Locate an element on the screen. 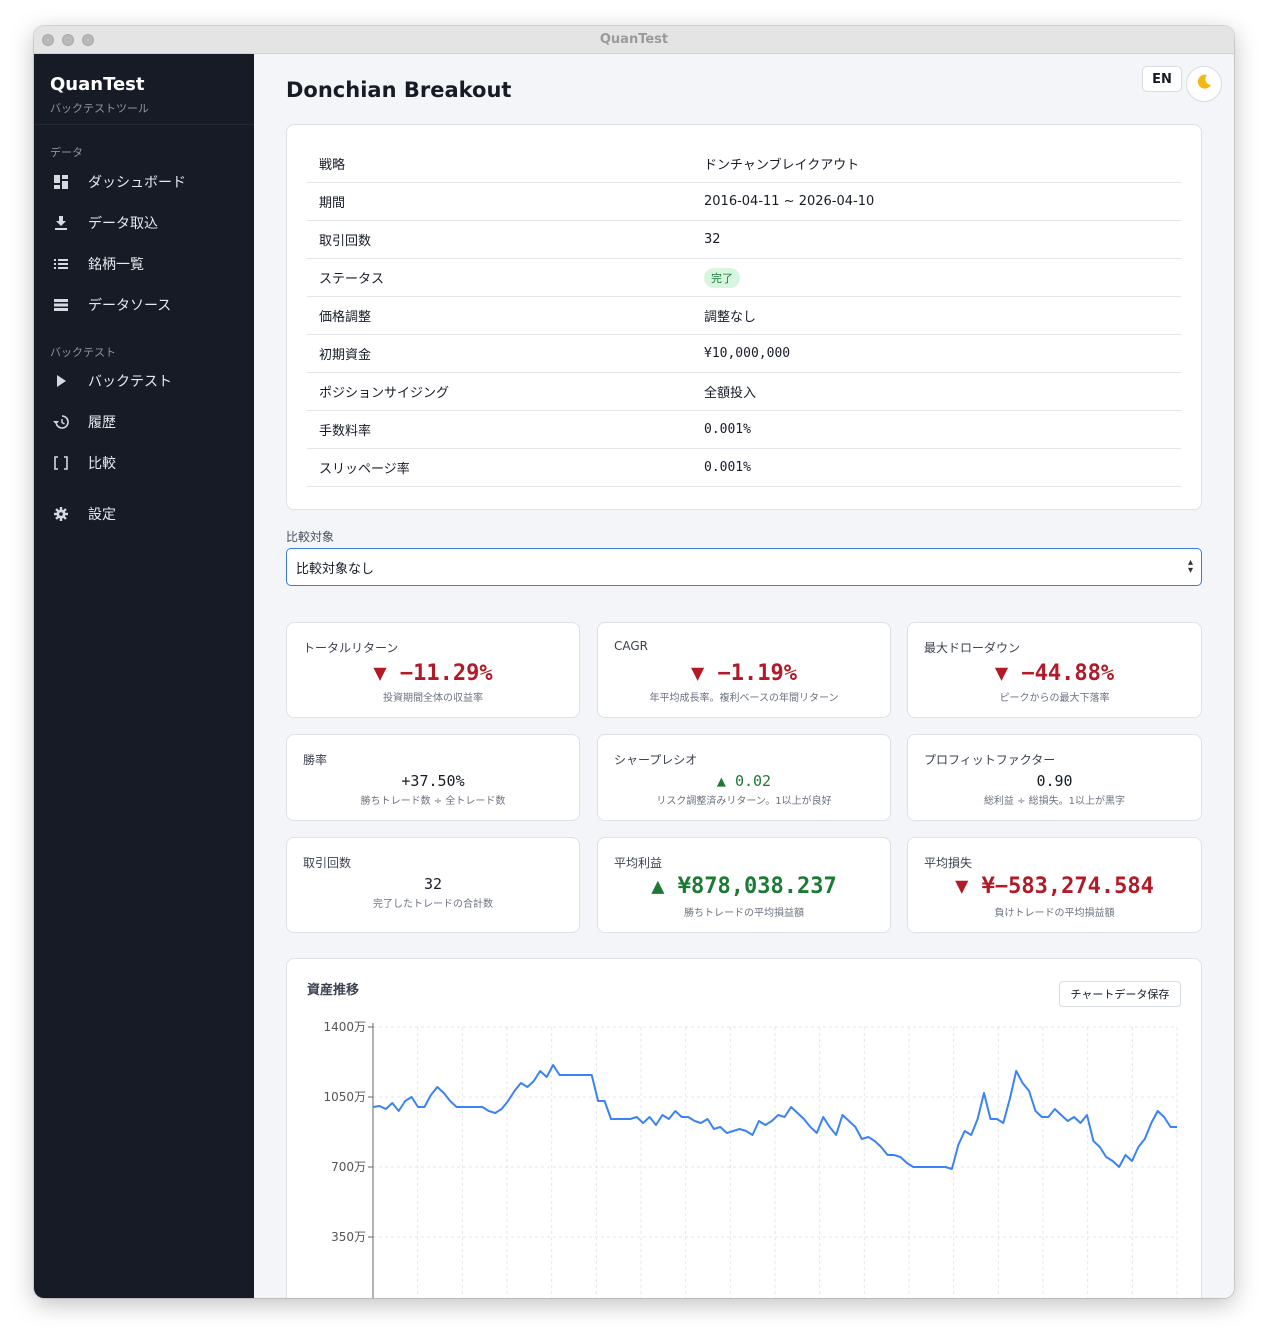 This screenshot has height=1340, width=1268. moon-icon is located at coordinates (1204, 84).